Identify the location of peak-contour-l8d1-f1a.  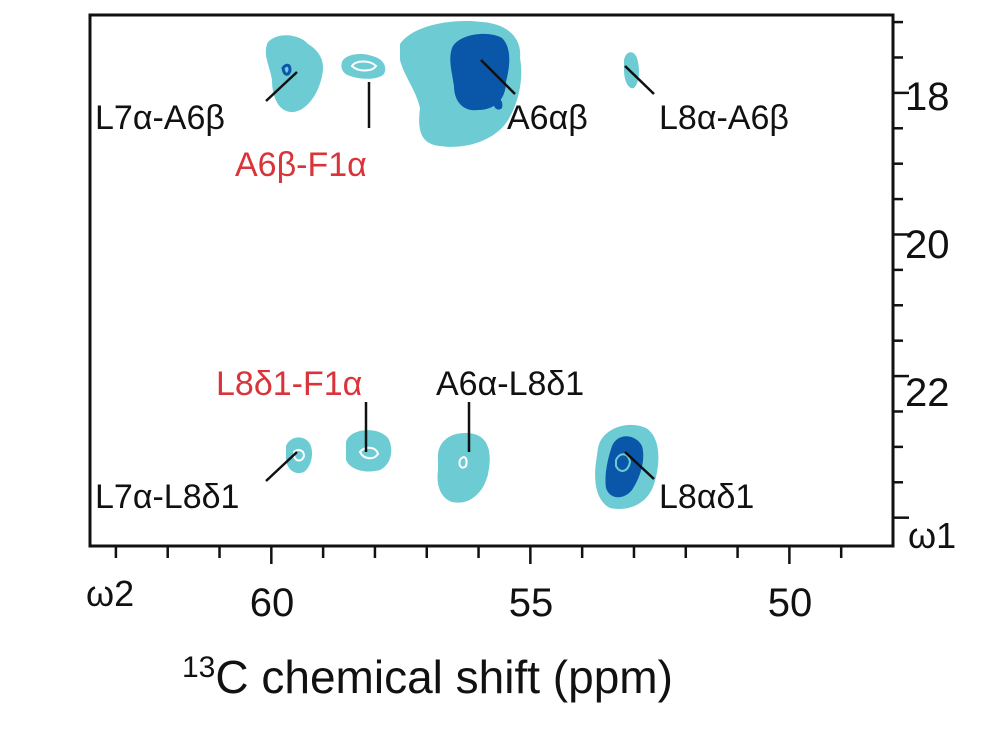
(369, 451).